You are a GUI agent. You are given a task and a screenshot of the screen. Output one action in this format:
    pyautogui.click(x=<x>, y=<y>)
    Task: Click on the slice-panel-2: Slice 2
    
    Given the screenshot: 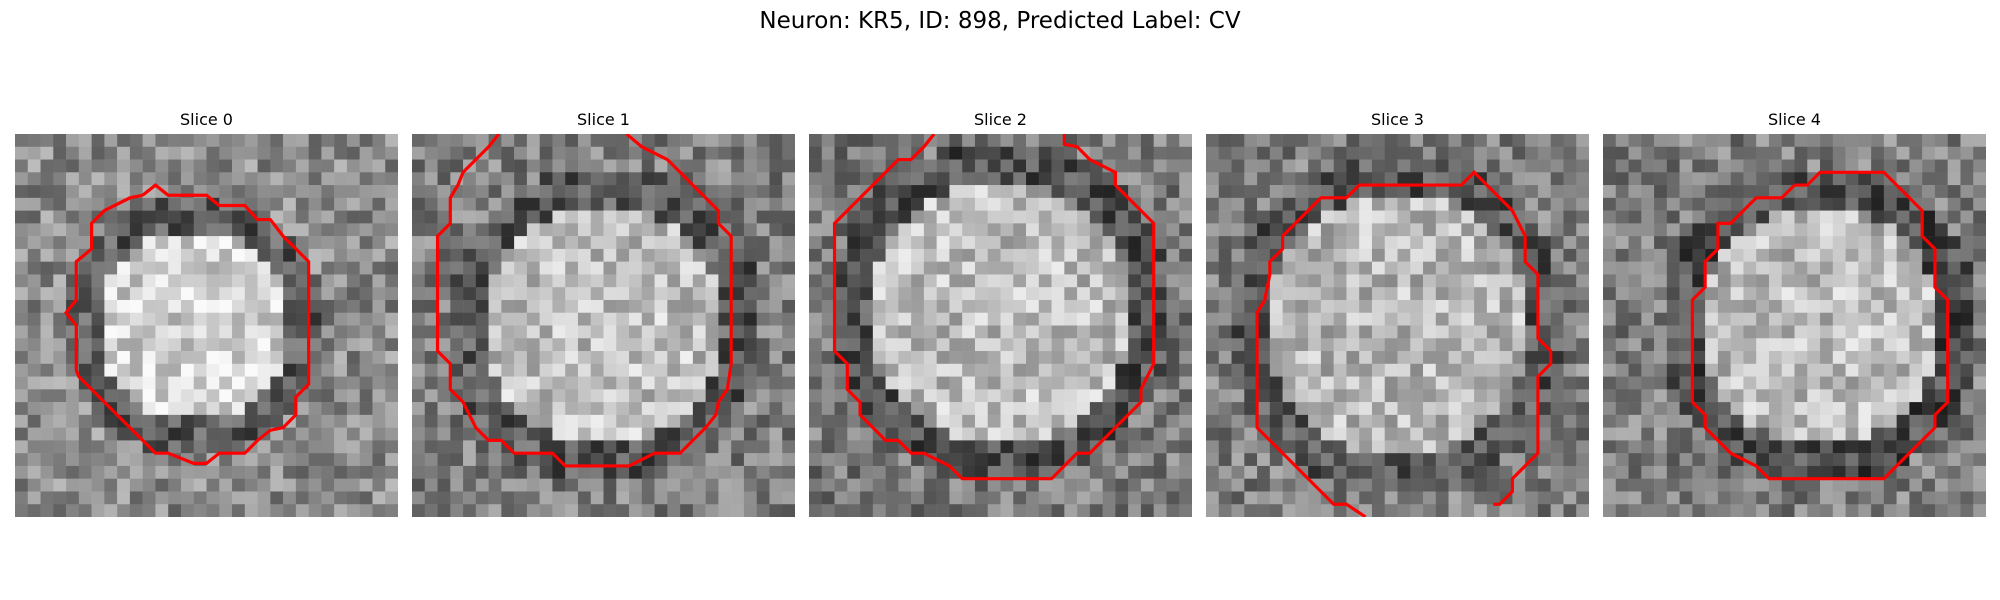 What is the action you would take?
    pyautogui.click(x=1000, y=312)
    